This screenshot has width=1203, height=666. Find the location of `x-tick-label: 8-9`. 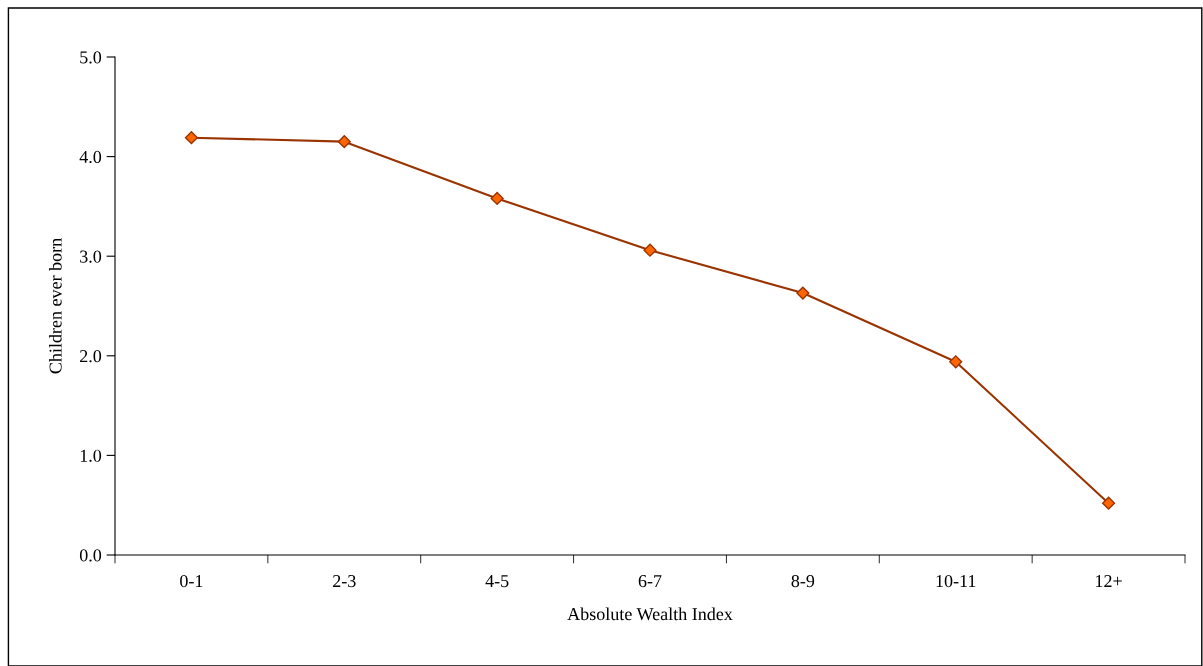

x-tick-label: 8-9 is located at coordinates (803, 581).